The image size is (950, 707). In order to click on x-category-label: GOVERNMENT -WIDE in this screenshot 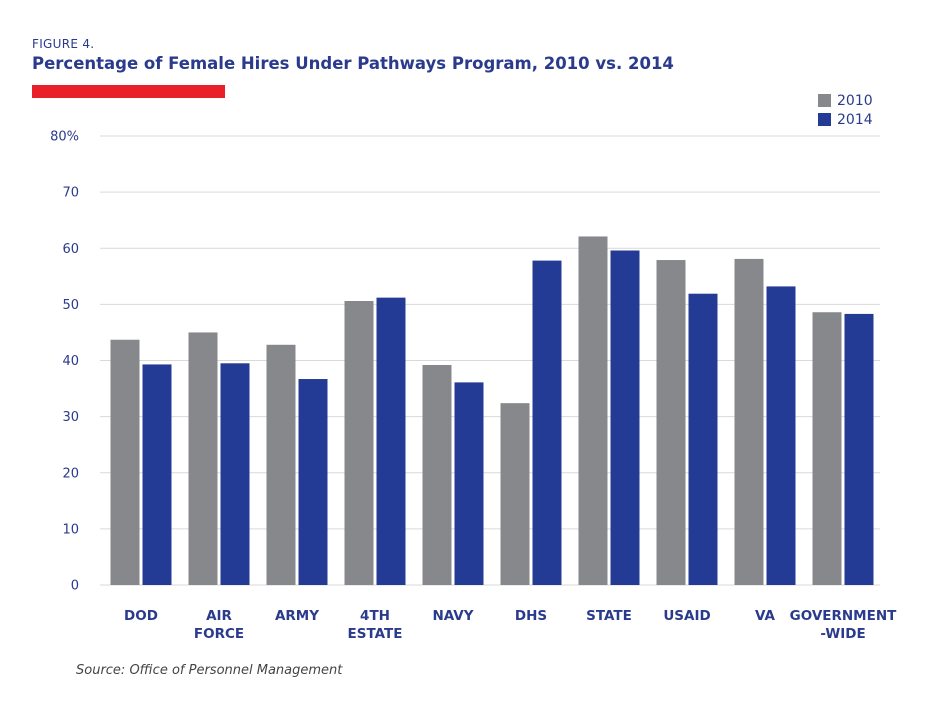, I will do `click(844, 625)`.